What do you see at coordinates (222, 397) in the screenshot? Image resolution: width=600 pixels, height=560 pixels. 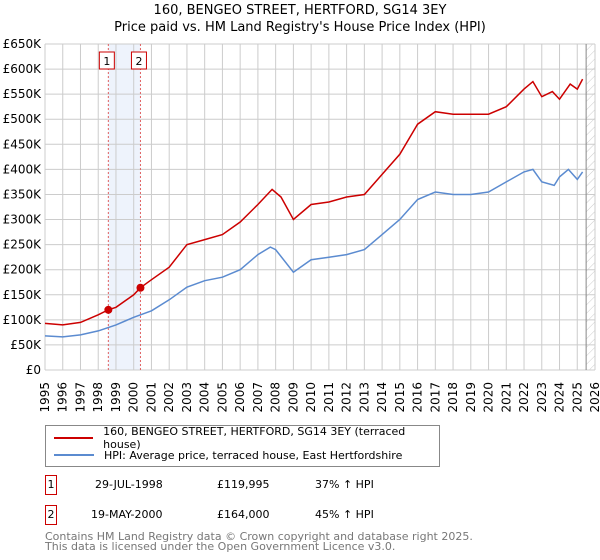 I see `x-tick-label: 2005` at bounding box center [222, 397].